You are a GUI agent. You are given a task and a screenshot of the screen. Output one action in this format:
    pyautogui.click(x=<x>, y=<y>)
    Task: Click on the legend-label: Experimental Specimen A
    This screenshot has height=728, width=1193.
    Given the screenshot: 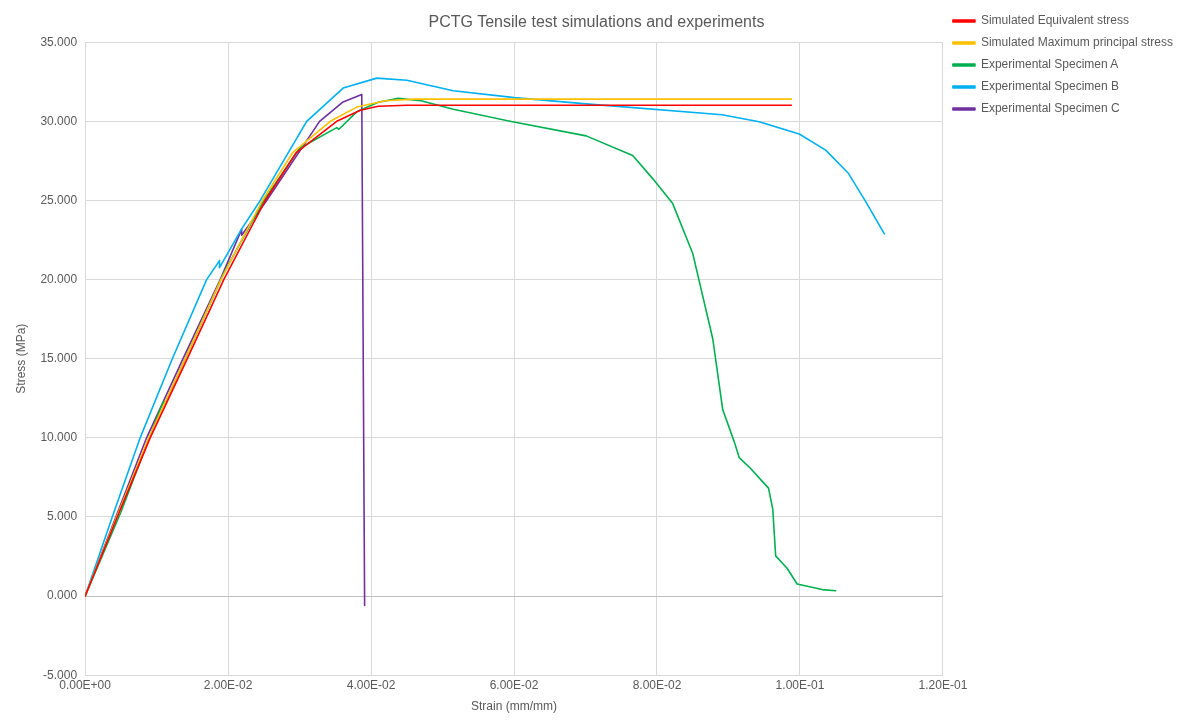 What is the action you would take?
    pyautogui.click(x=1049, y=64)
    